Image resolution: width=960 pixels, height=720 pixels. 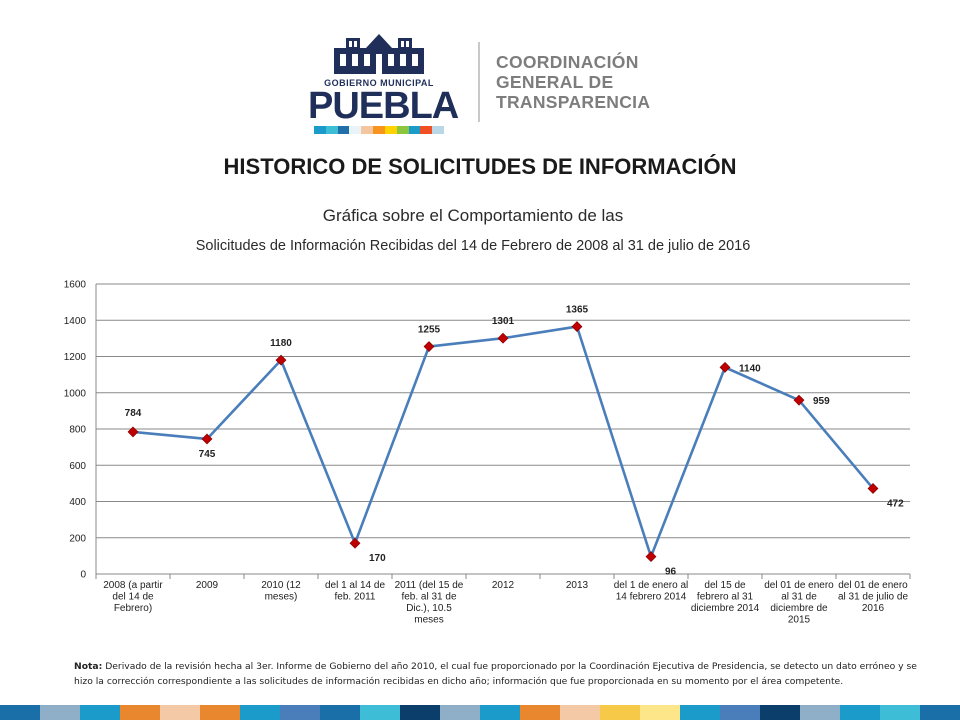 I want to click on data-label: 745, so click(x=207, y=454).